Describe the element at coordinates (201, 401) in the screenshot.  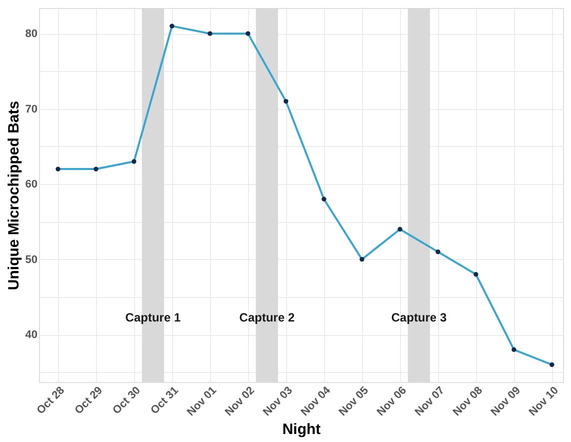
I see `x-tick-label: Nov 01` at that location.